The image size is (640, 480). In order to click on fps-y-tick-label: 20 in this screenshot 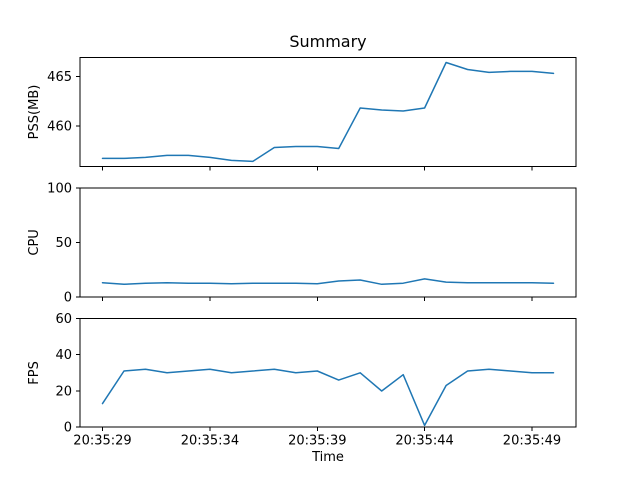, I will do `click(63, 392)`.